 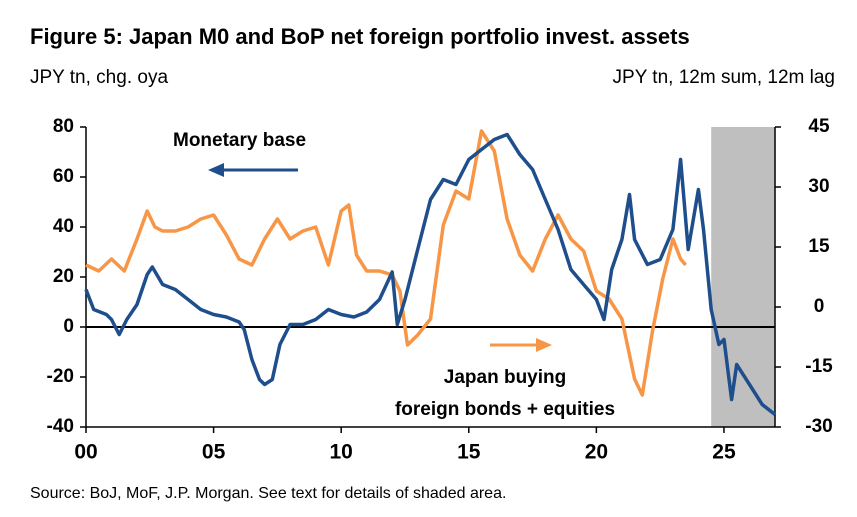 I want to click on annotation: Japan buying, so click(x=505, y=377).